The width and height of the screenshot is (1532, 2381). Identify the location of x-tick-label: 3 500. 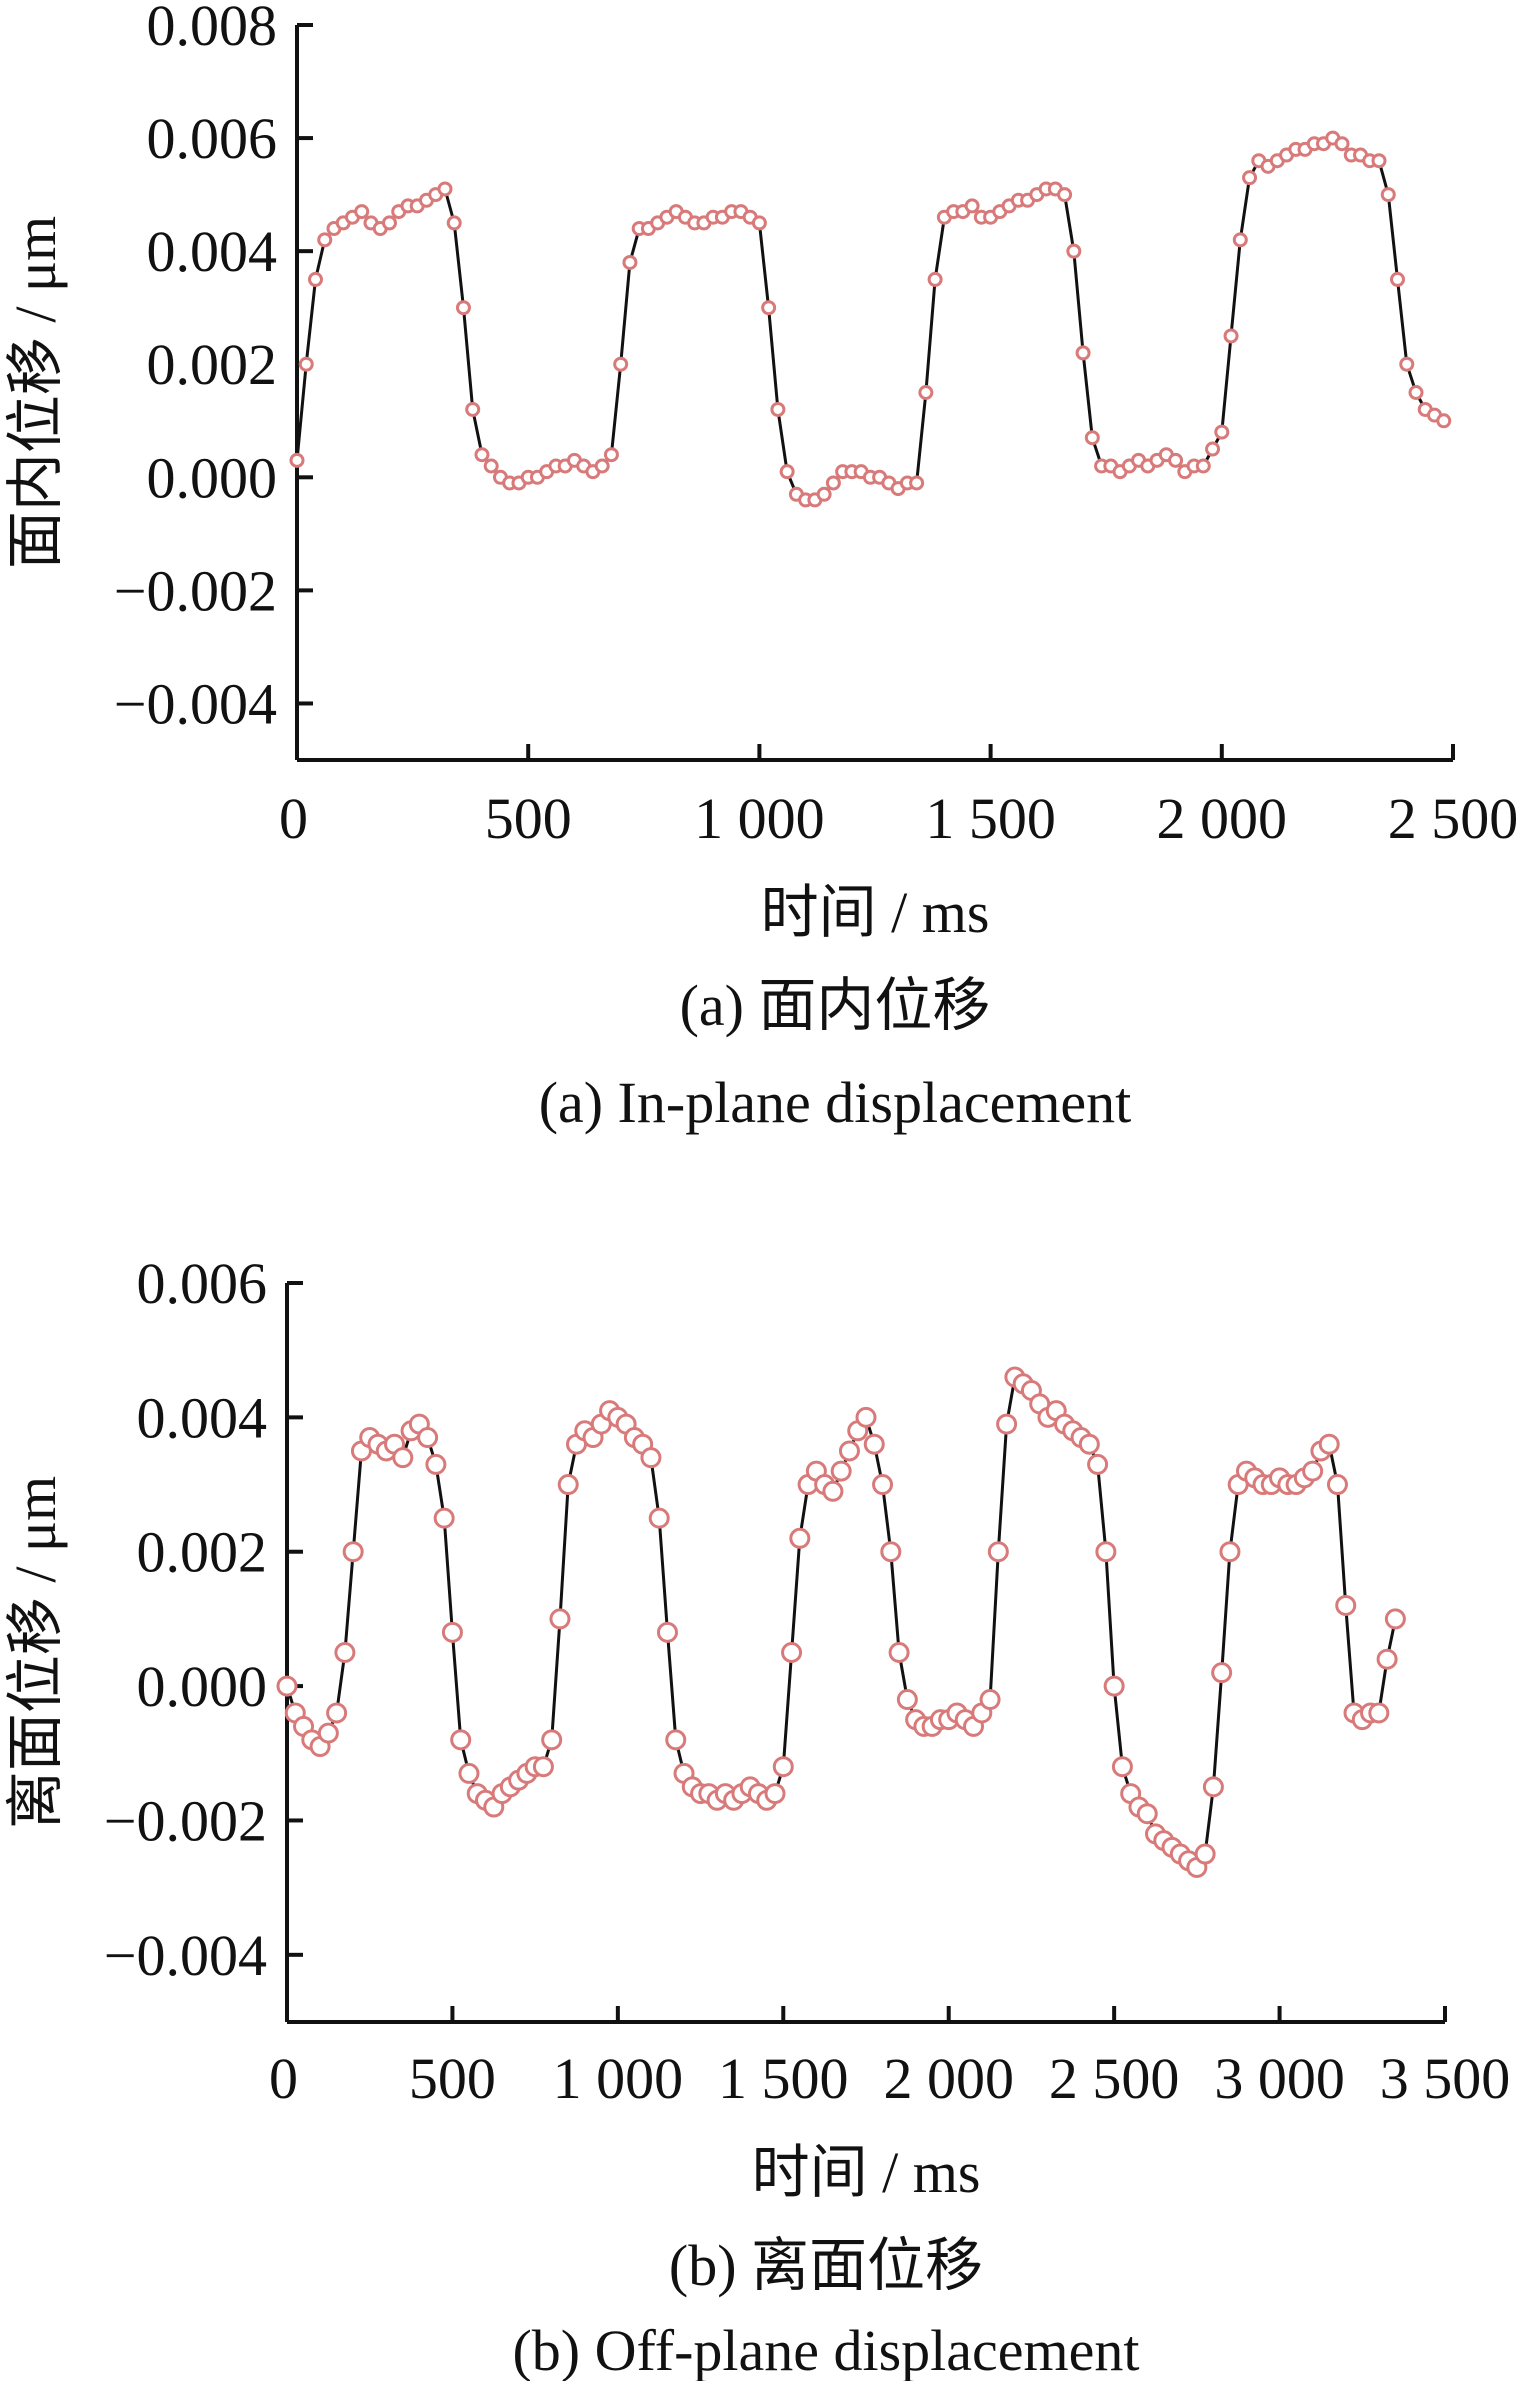
(1445, 2078).